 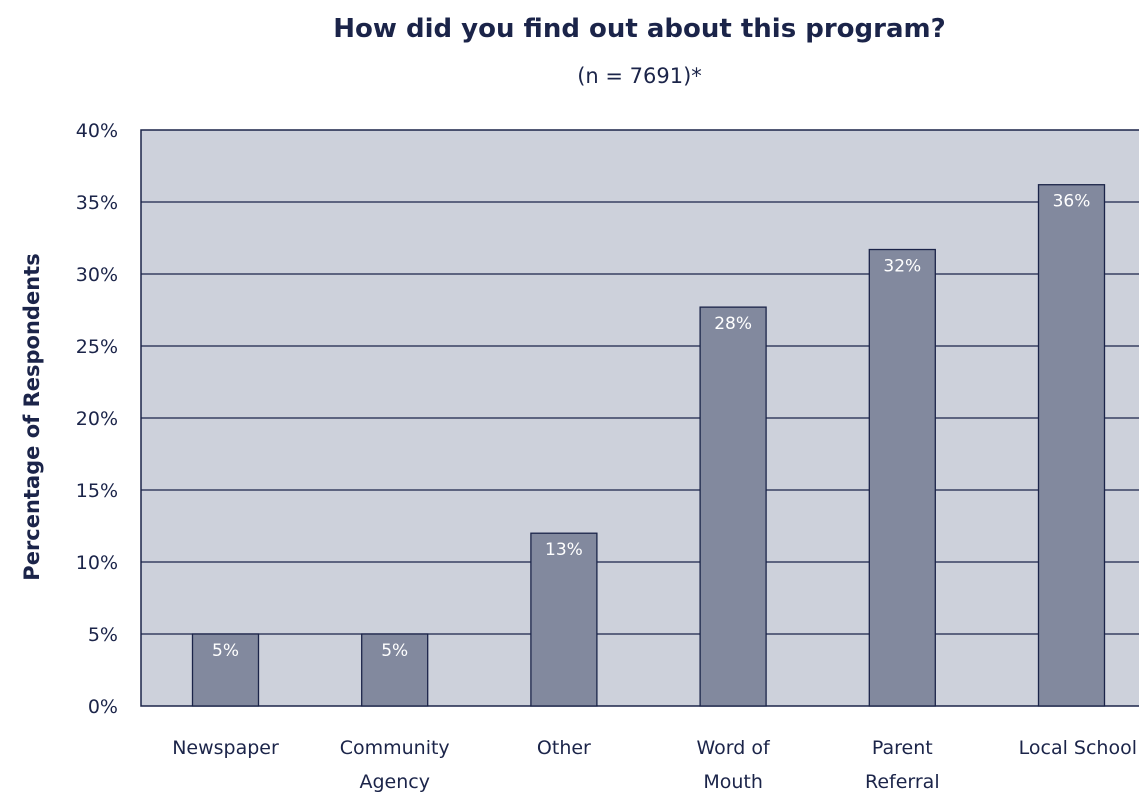 What do you see at coordinates (103, 635) in the screenshot?
I see `y-tick-label: 5%` at bounding box center [103, 635].